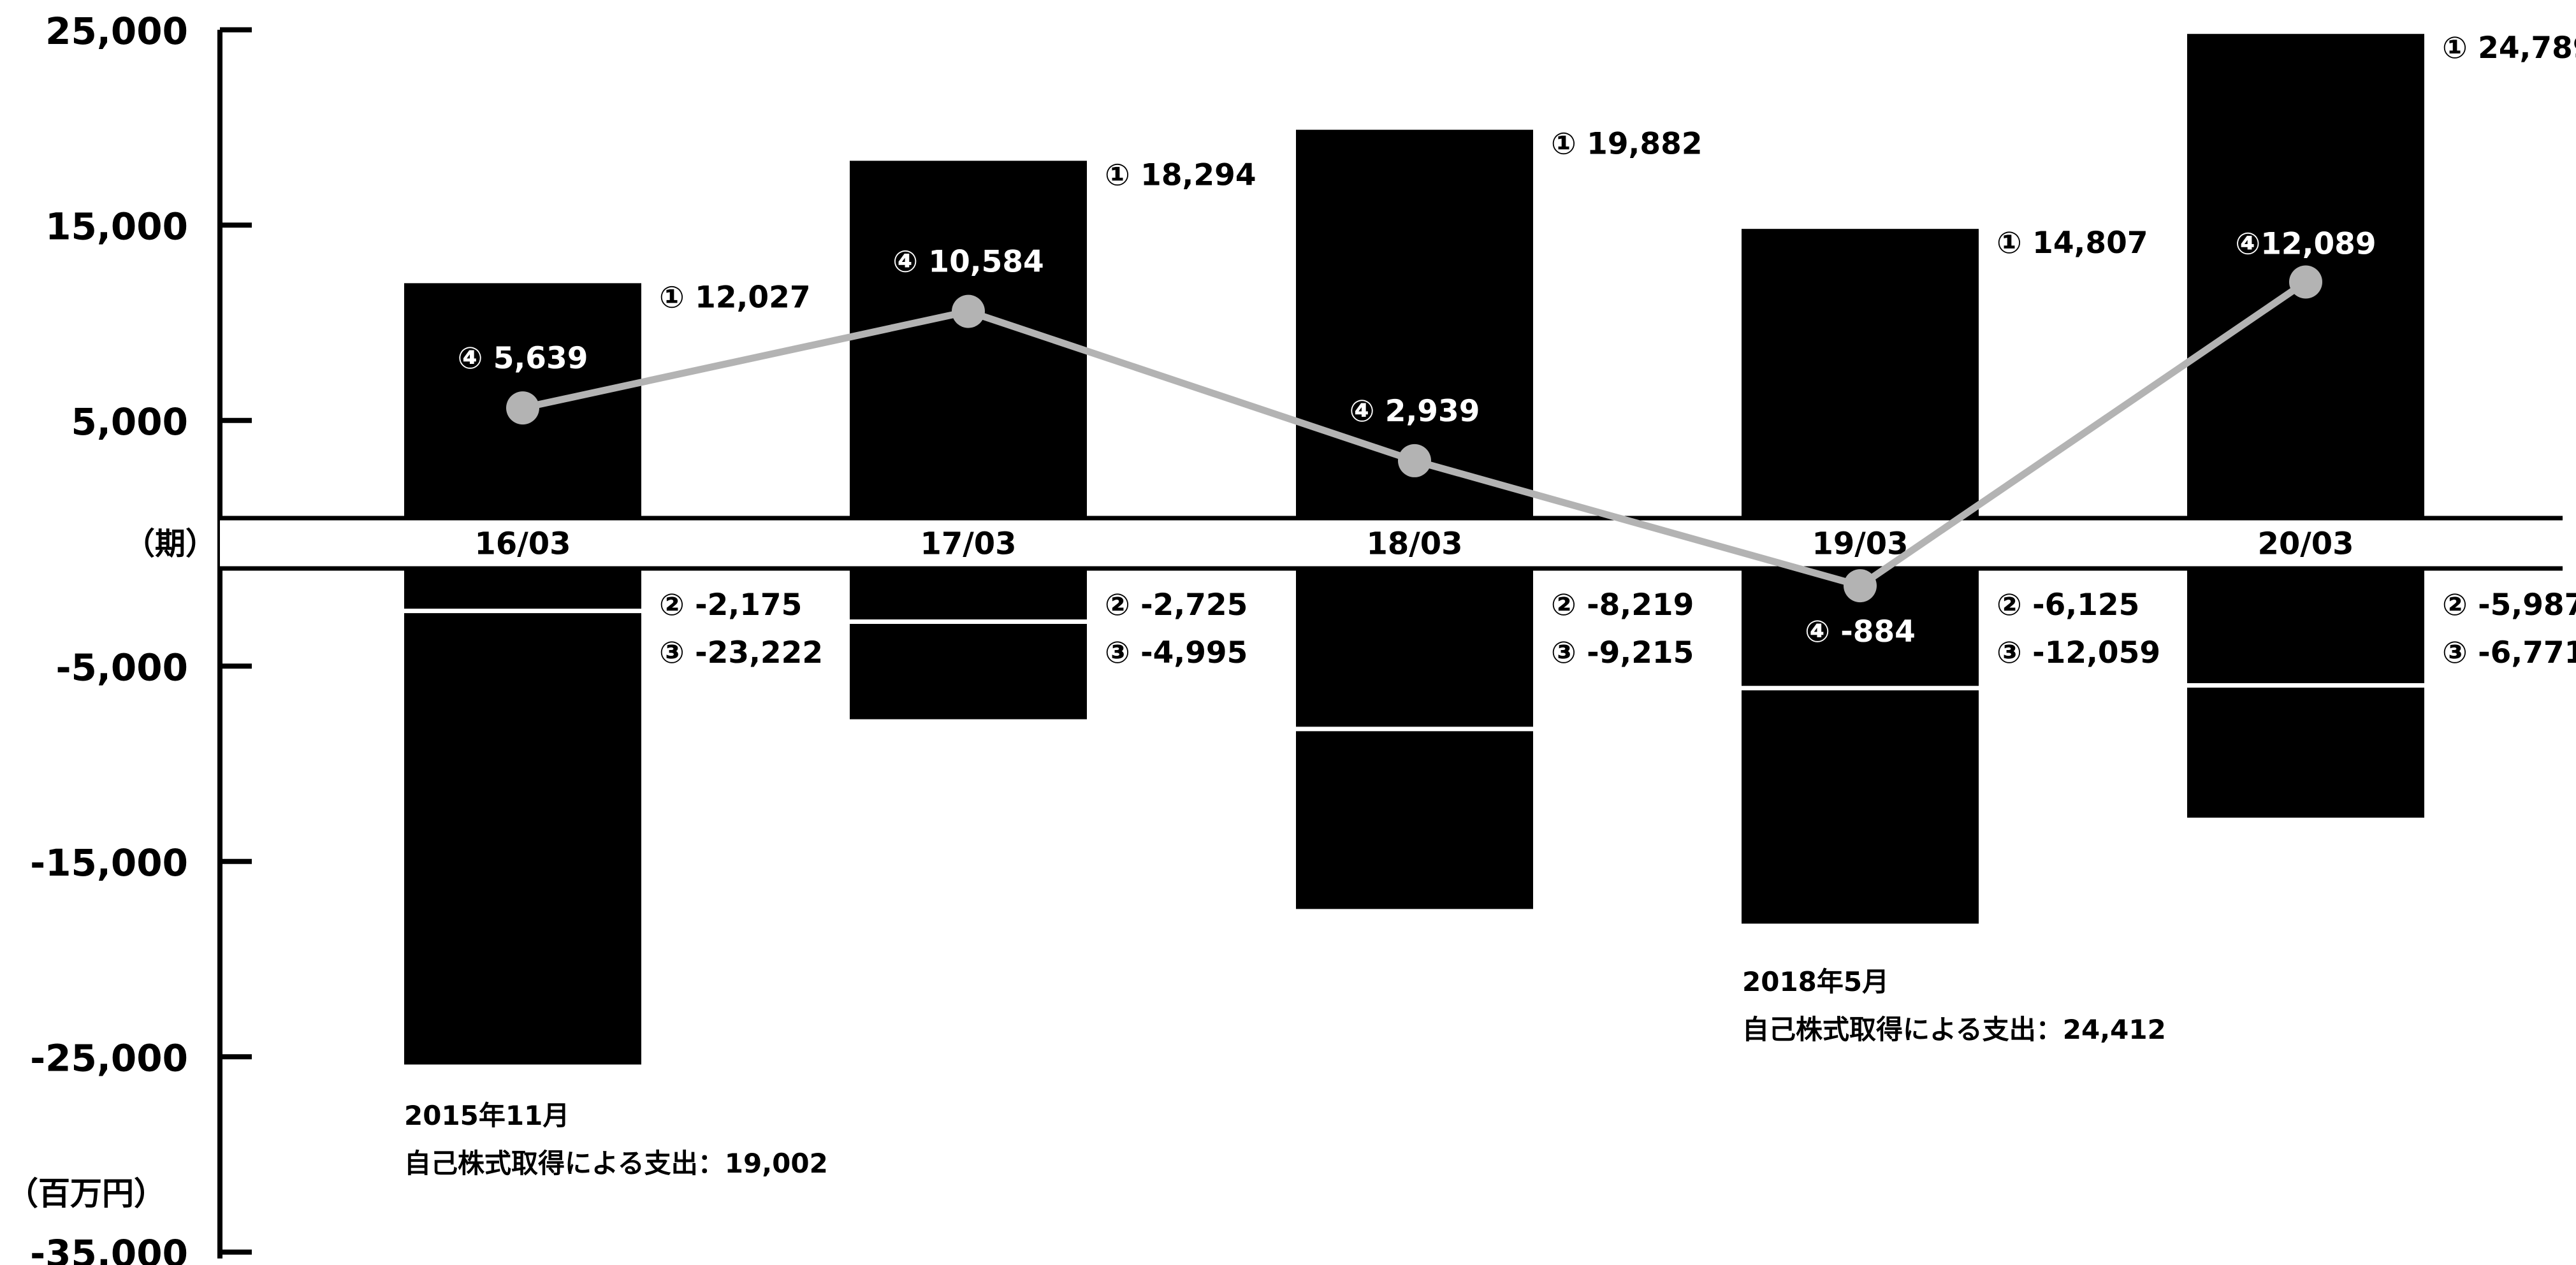 The width and height of the screenshot is (2576, 1265). What do you see at coordinates (1415, 411) in the screenshot?
I see `label-series-4: ④ 2,939` at bounding box center [1415, 411].